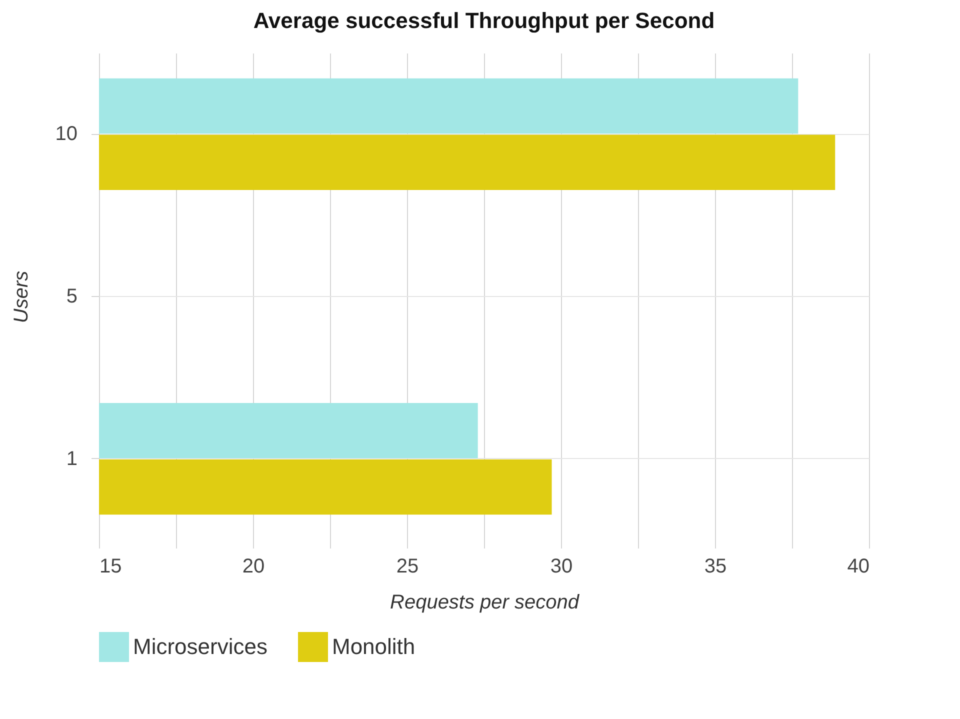  What do you see at coordinates (374, 646) in the screenshot?
I see `legend-label: Monolith` at bounding box center [374, 646].